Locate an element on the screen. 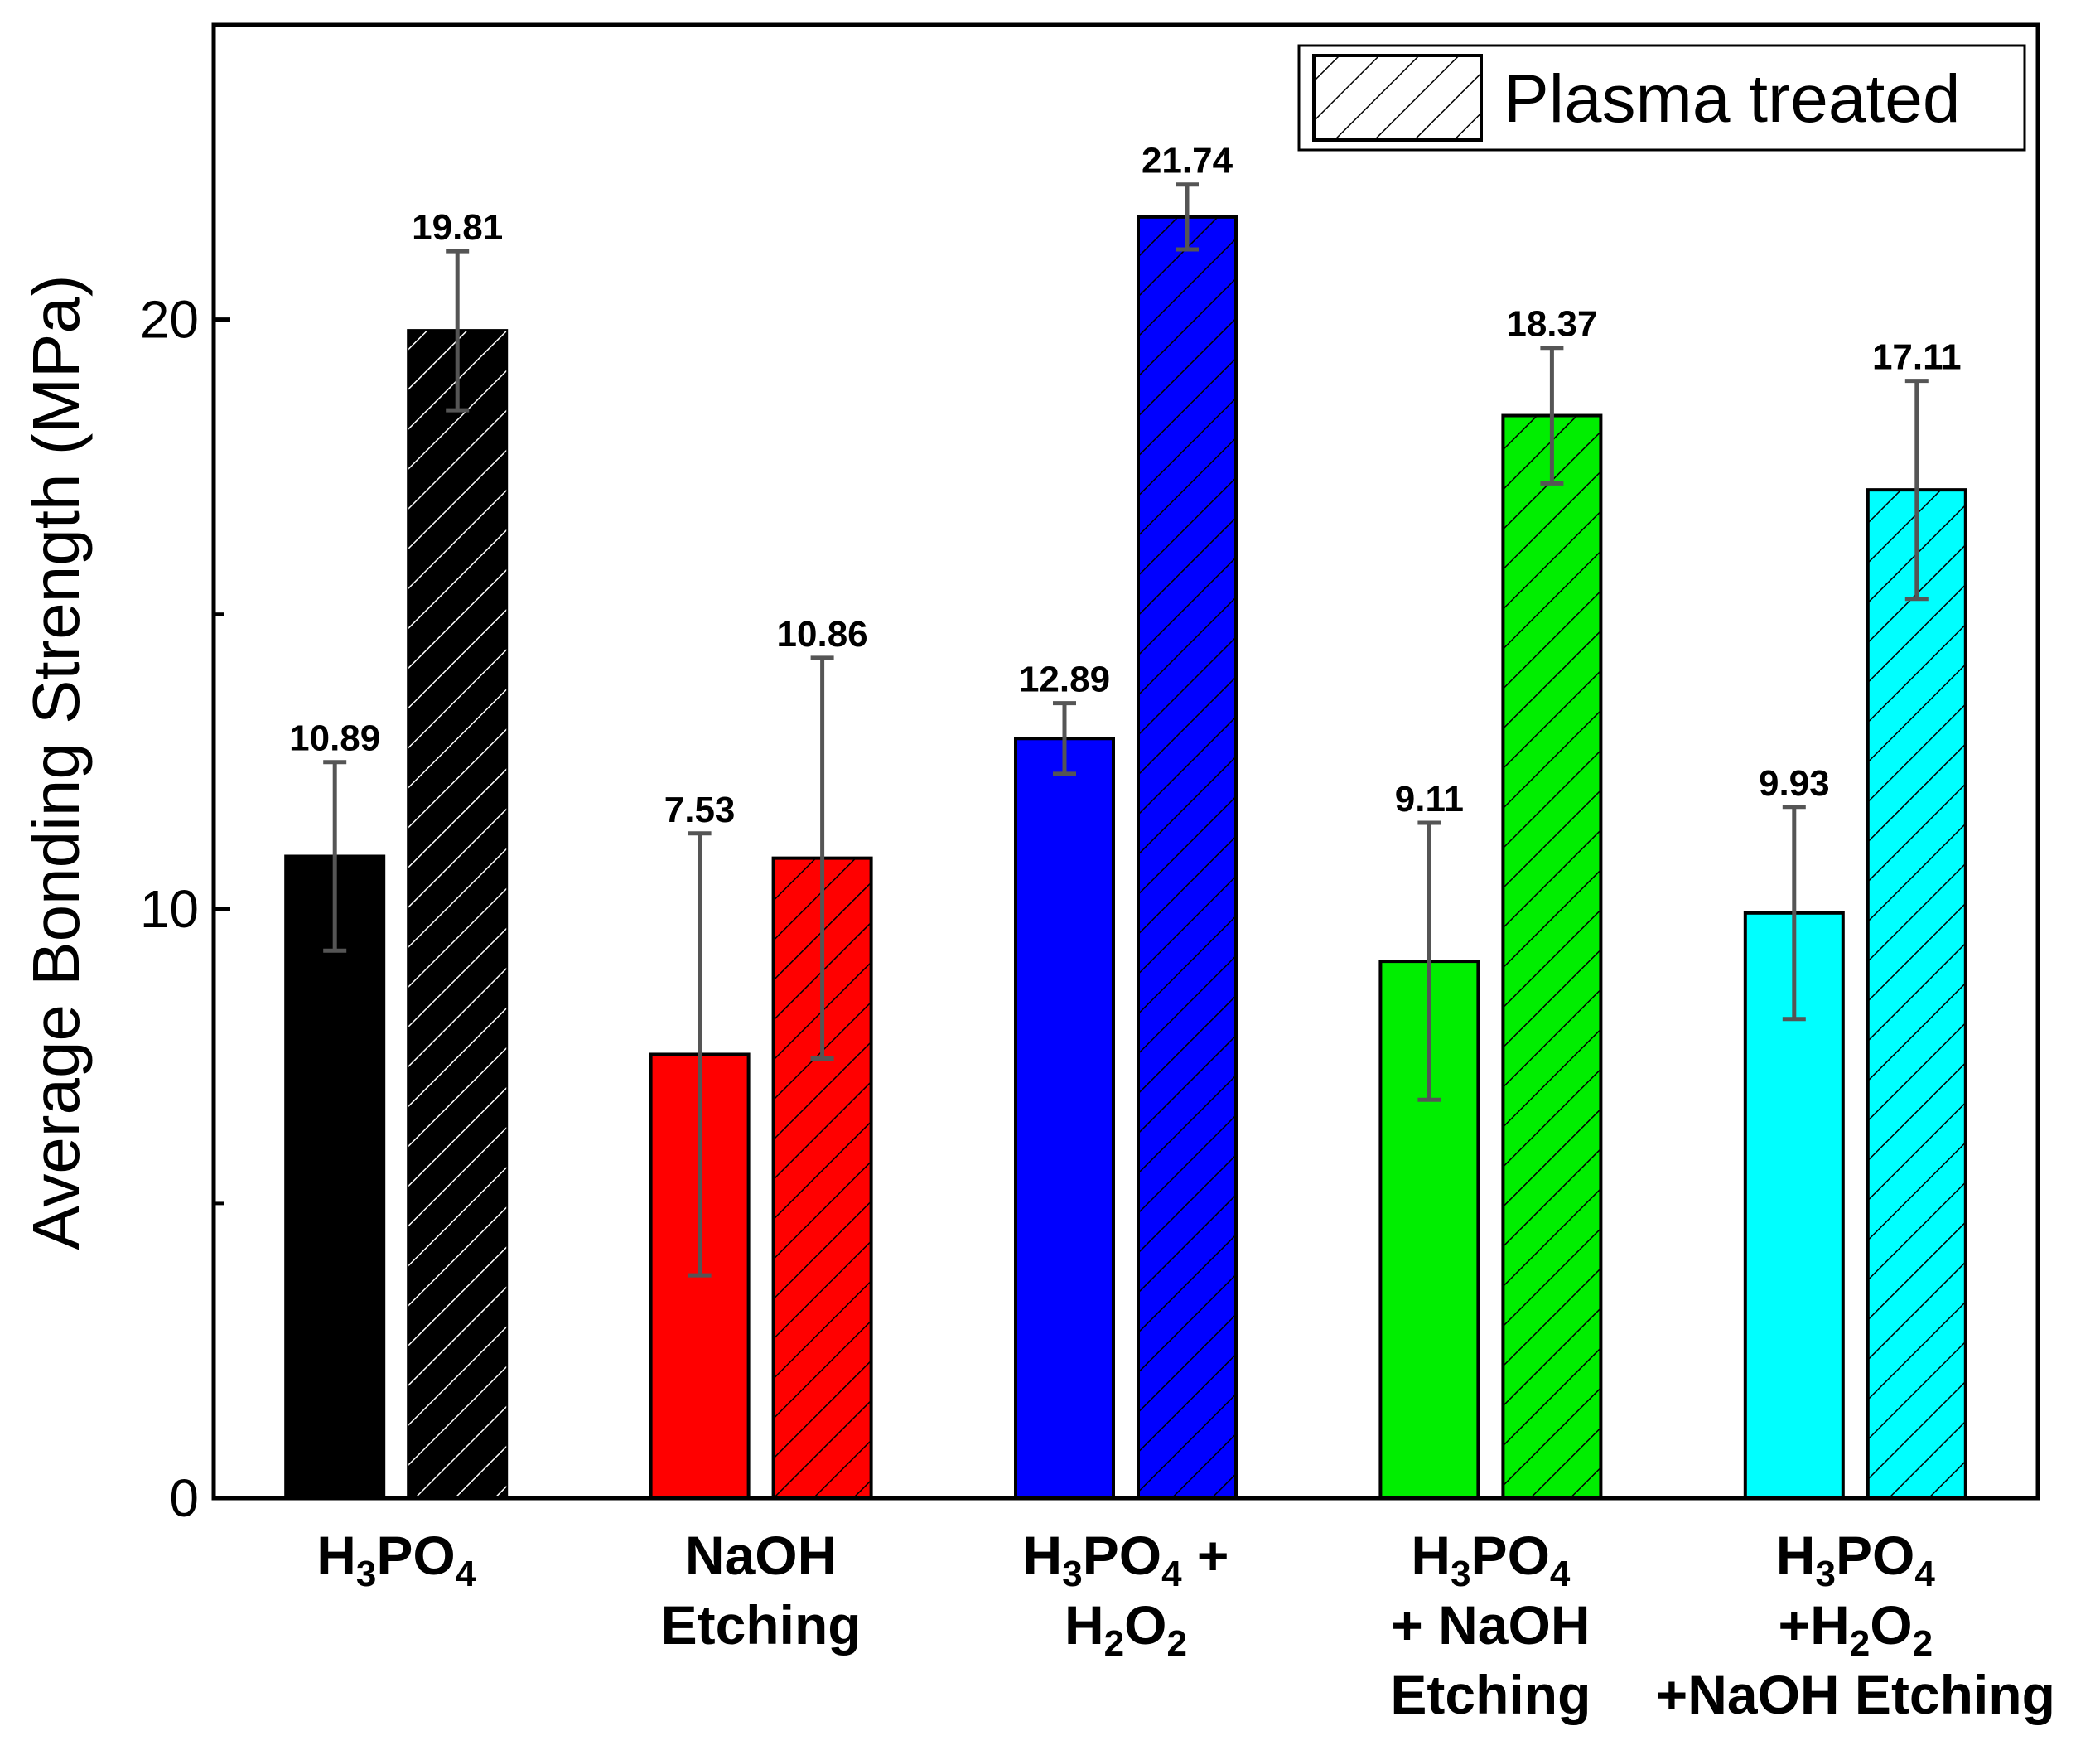  category-label-4-line-1: H3PO4 is located at coordinates (1491, 1559).